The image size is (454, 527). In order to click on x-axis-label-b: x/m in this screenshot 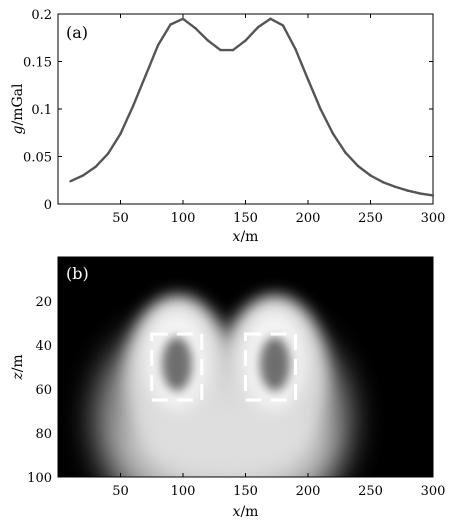, I will do `click(246, 512)`.